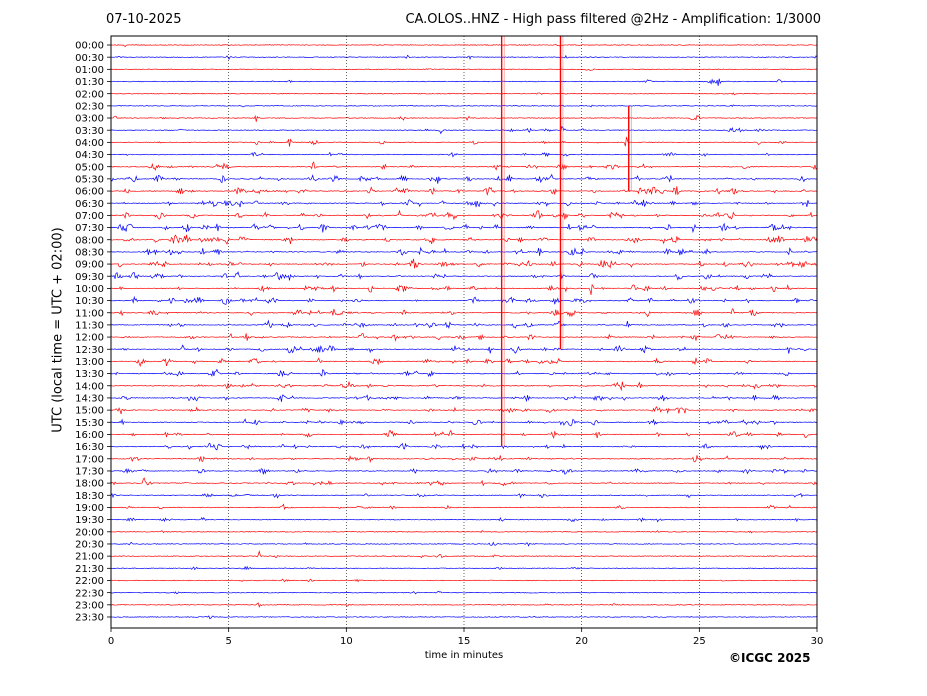 The width and height of the screenshot is (927, 696). Describe the element at coordinates (89, 301) in the screenshot. I see `y-tick-label: 10:30` at that location.